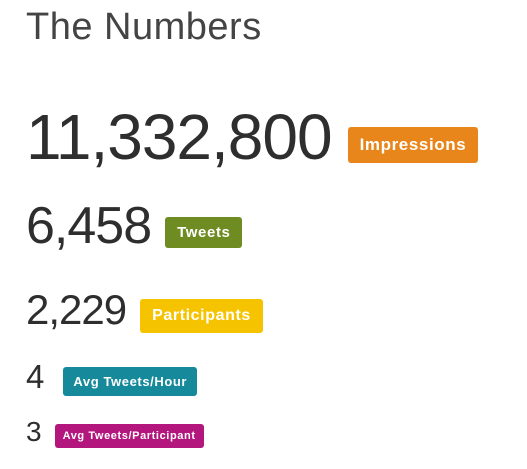  I want to click on stat-row: 11,332,800 Impressions, so click(252, 137).